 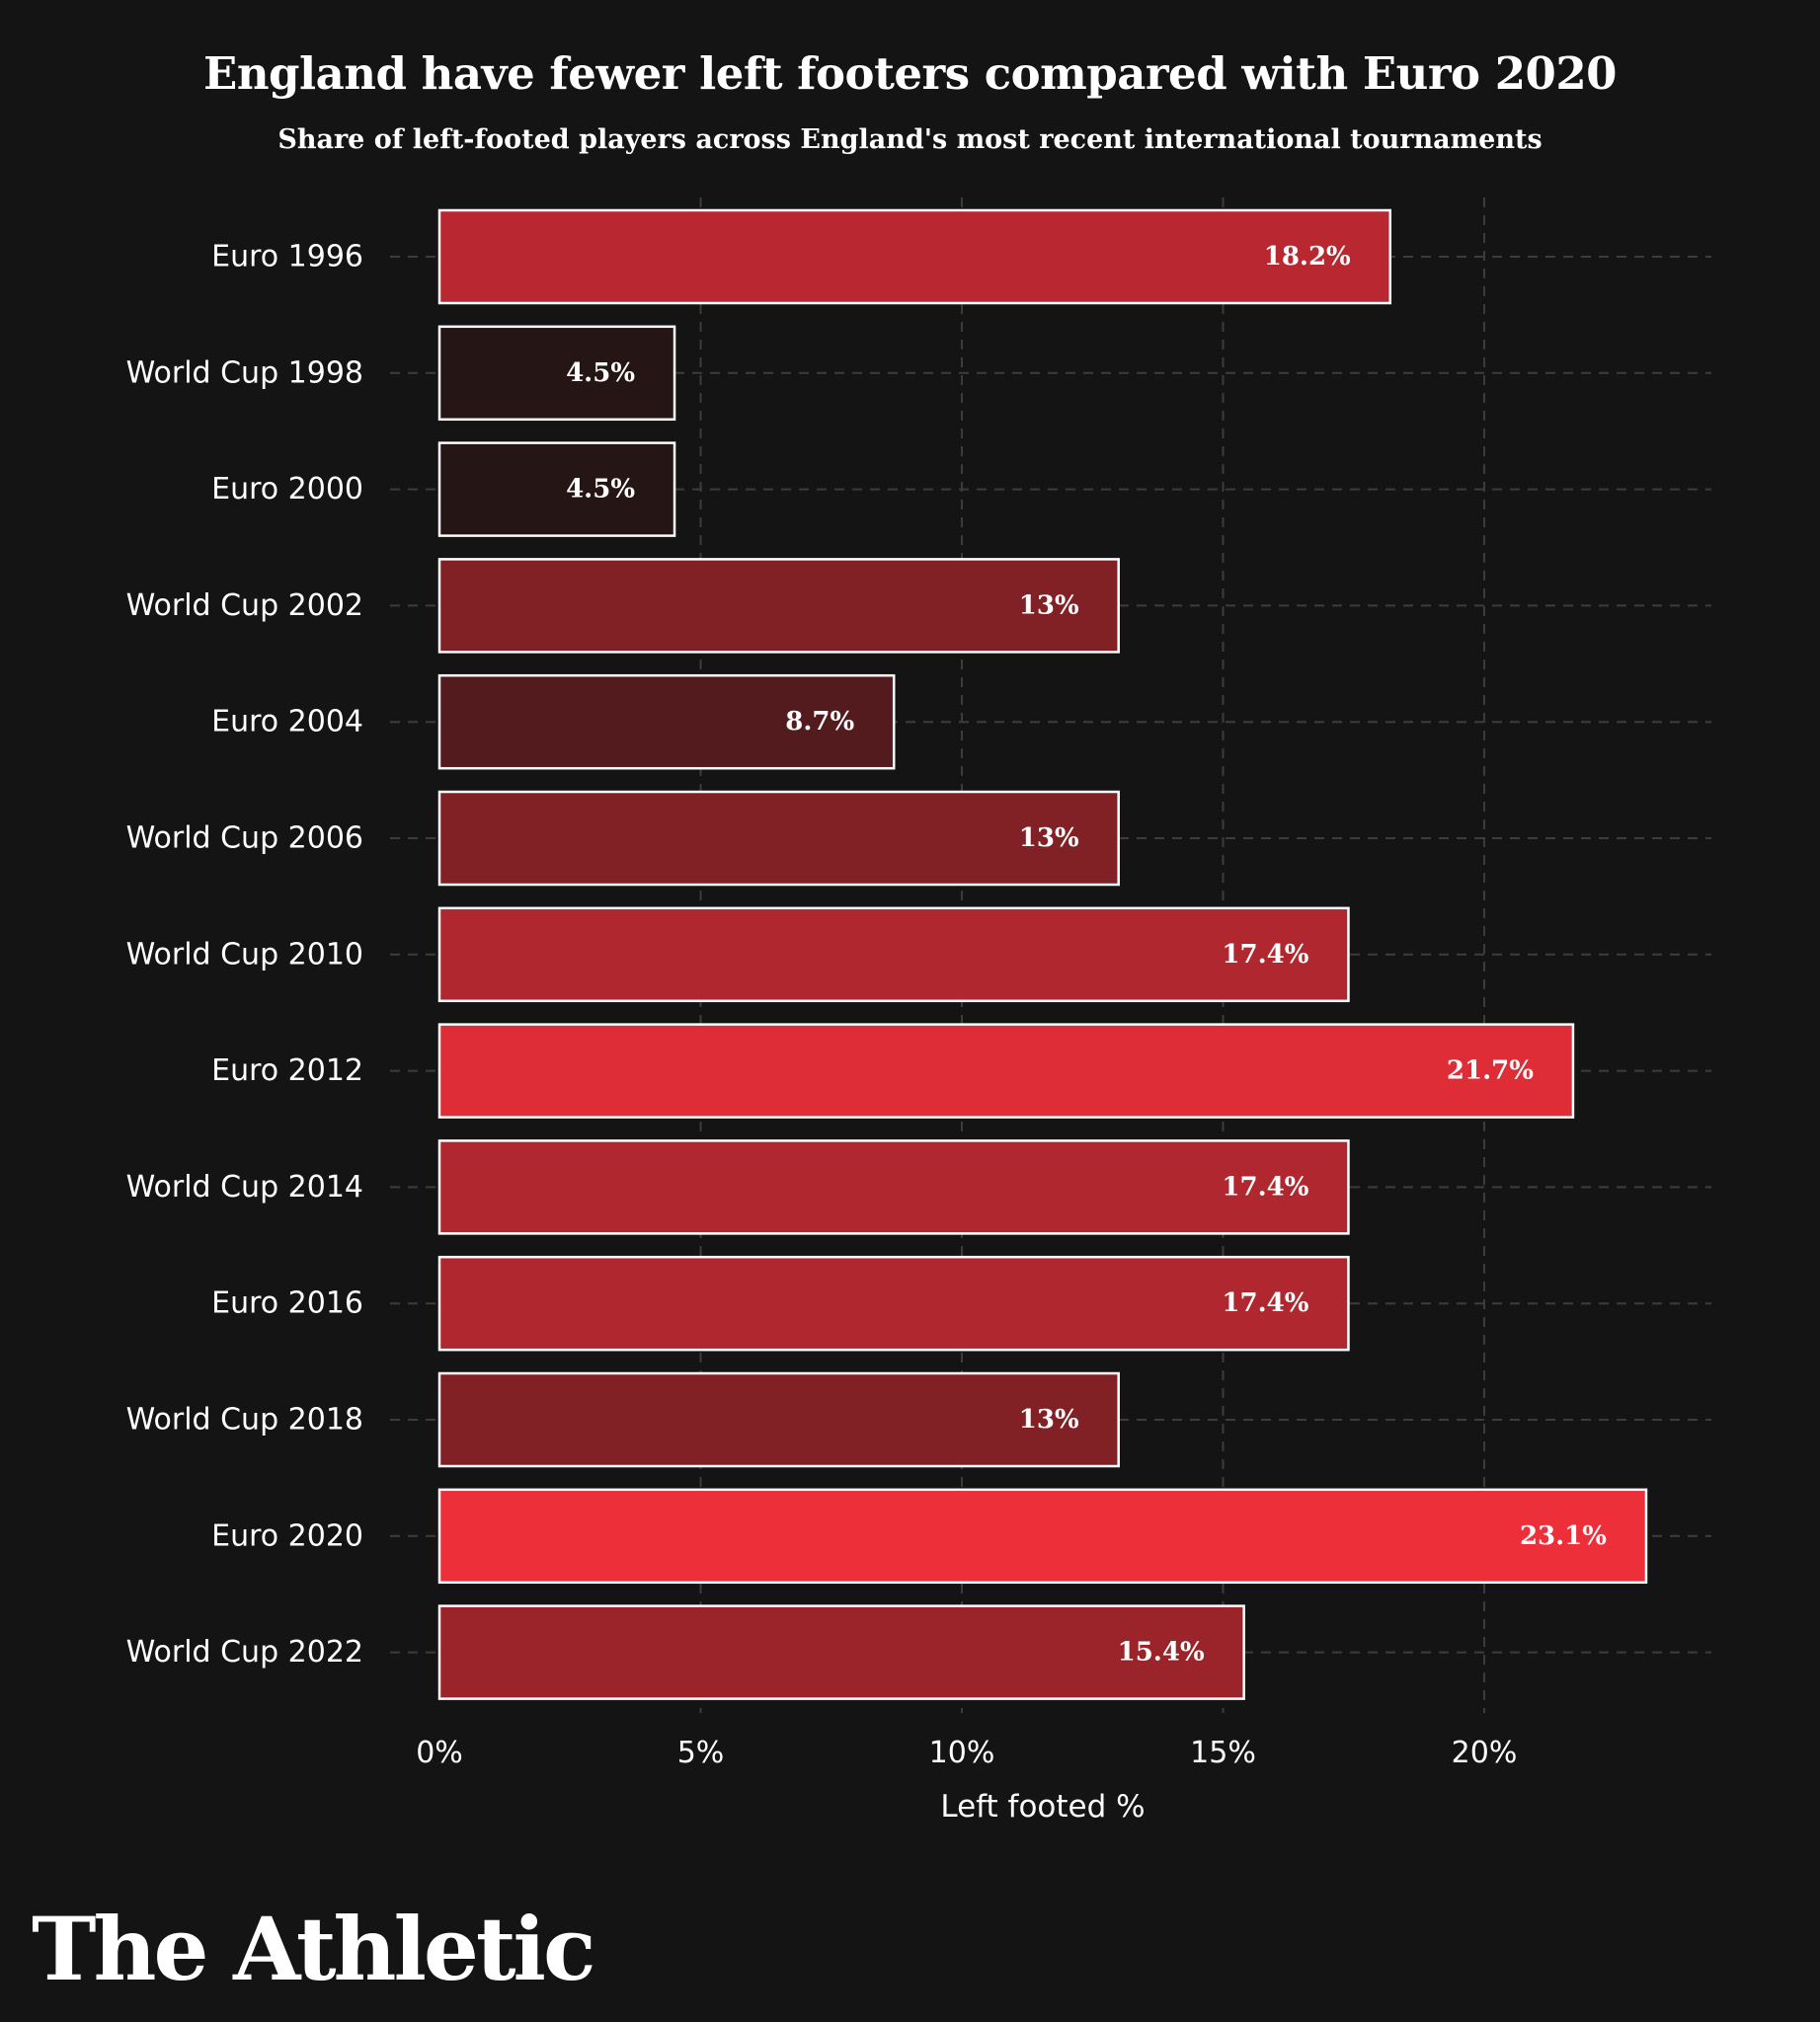 I want to click on category-label: World Cup 1998, so click(x=244, y=372).